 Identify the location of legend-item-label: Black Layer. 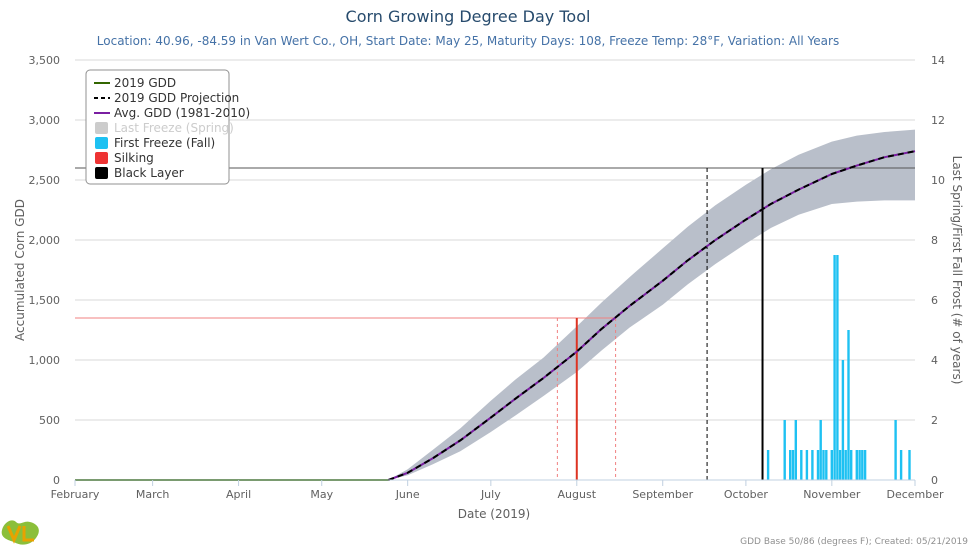
(149, 173).